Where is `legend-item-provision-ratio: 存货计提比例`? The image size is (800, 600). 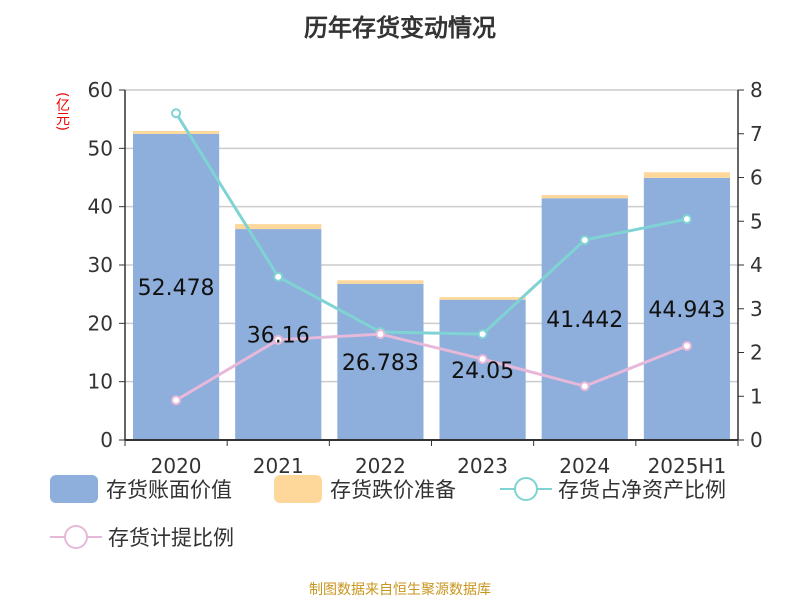
legend-item-provision-ratio: 存货计提比例 is located at coordinates (142, 537).